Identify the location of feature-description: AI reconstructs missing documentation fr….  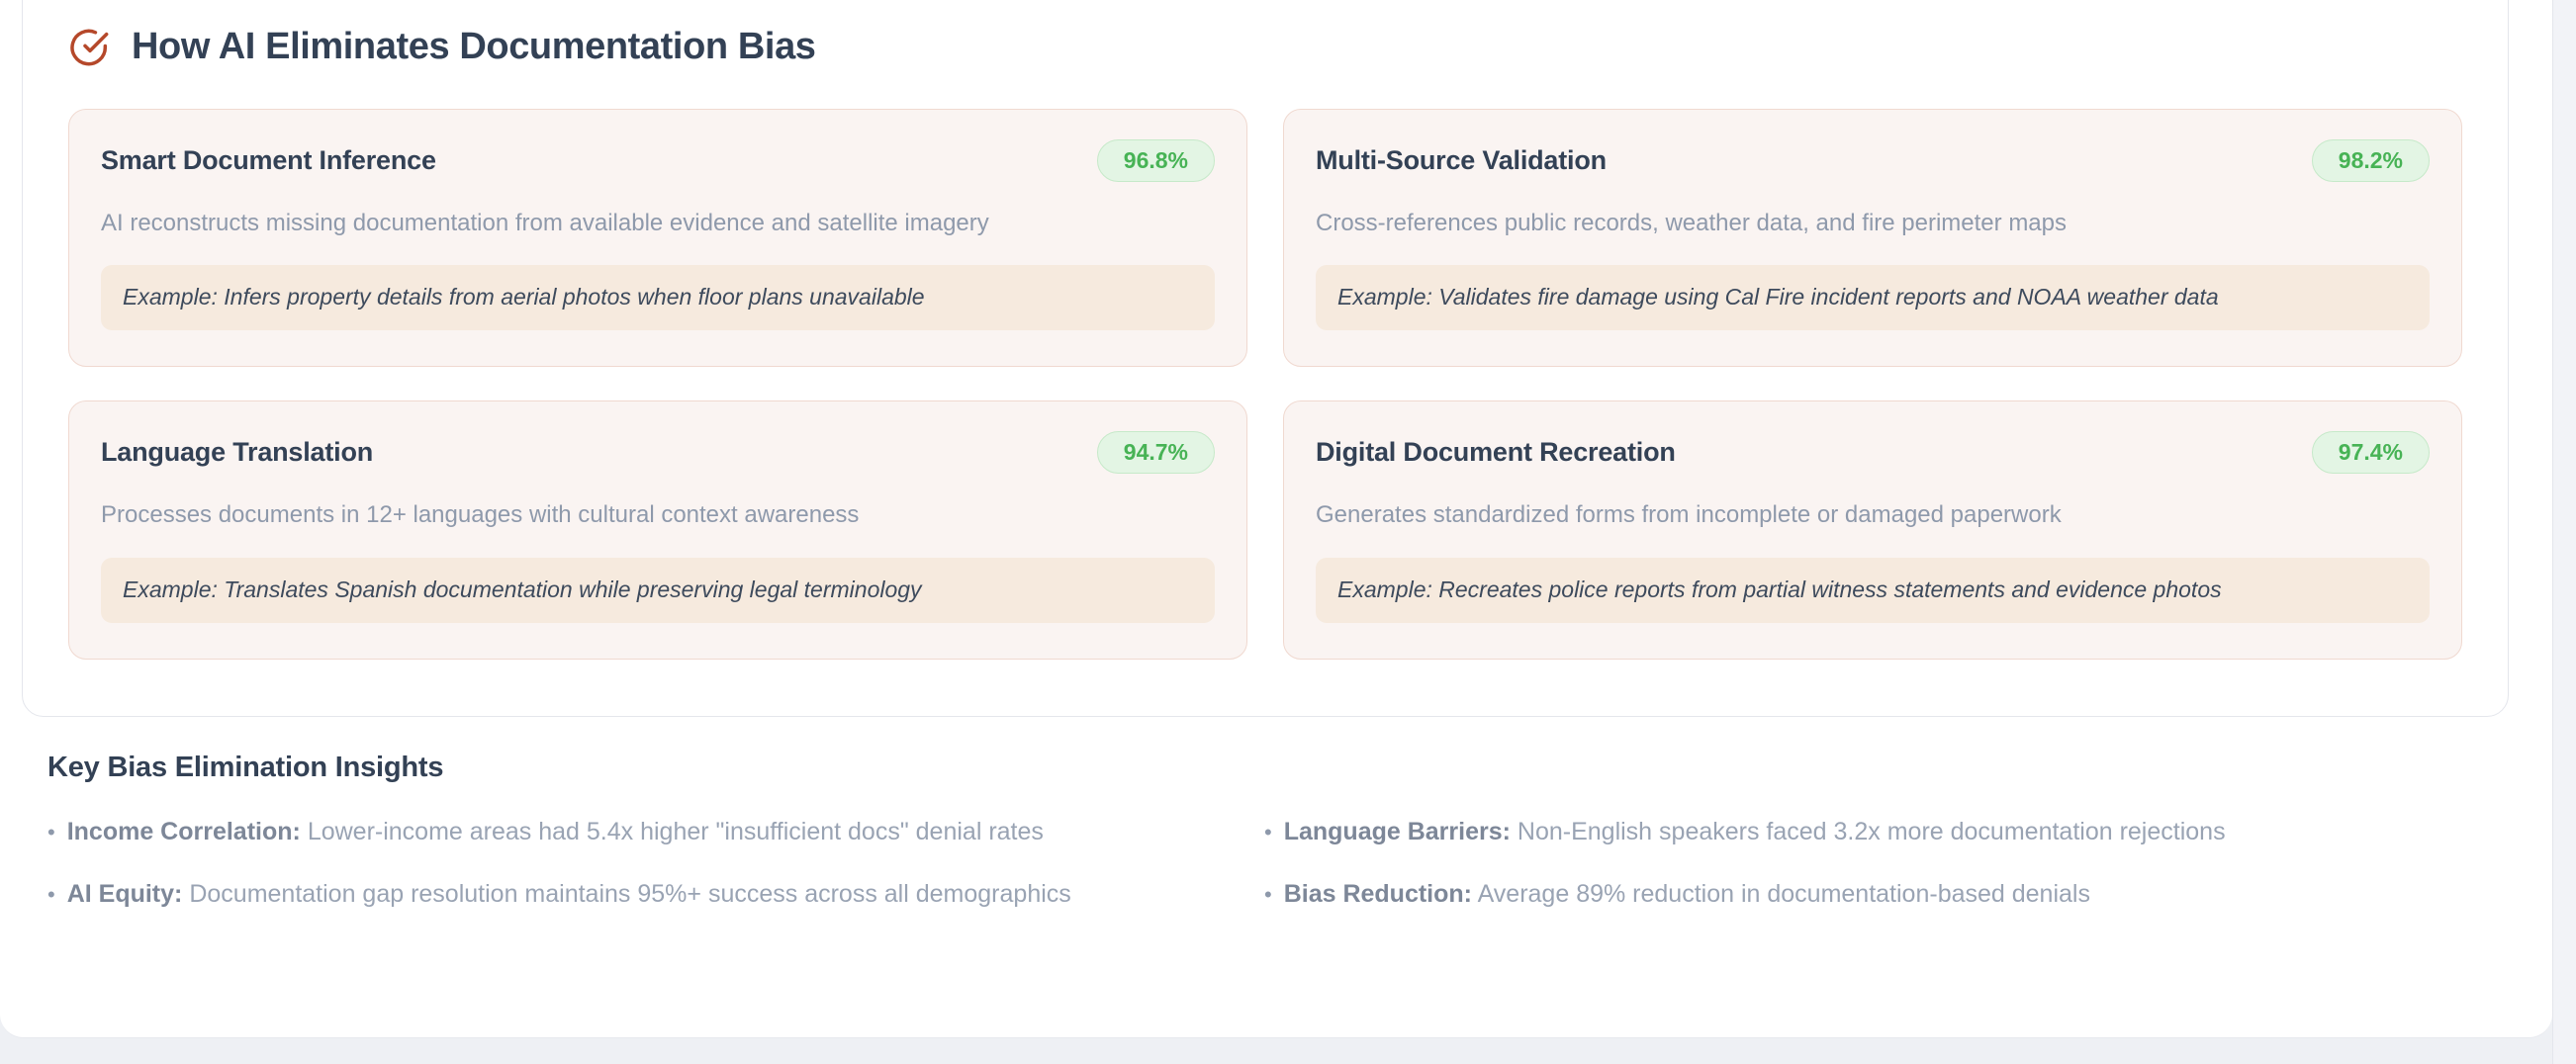
(545, 223).